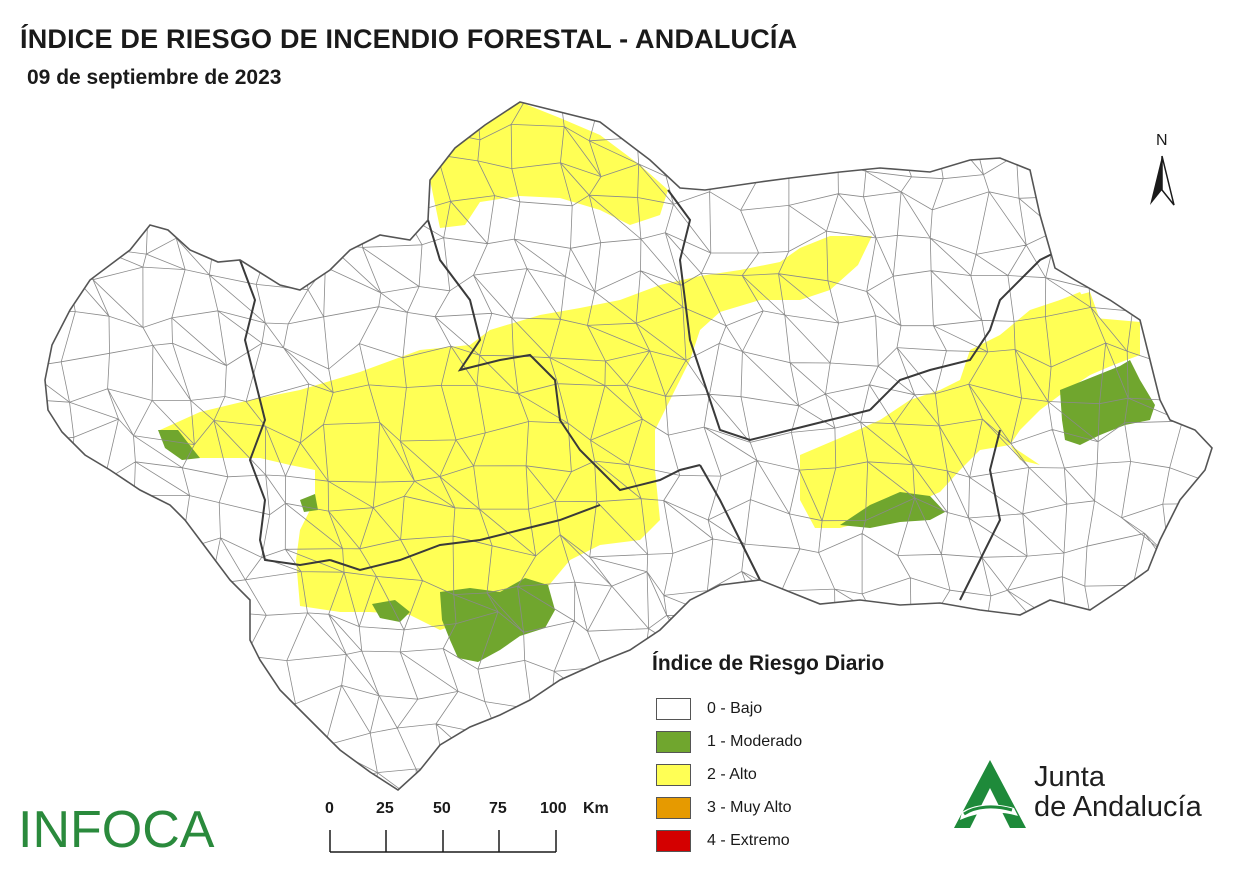  I want to click on scale-bar-lines, so click(443, 841).